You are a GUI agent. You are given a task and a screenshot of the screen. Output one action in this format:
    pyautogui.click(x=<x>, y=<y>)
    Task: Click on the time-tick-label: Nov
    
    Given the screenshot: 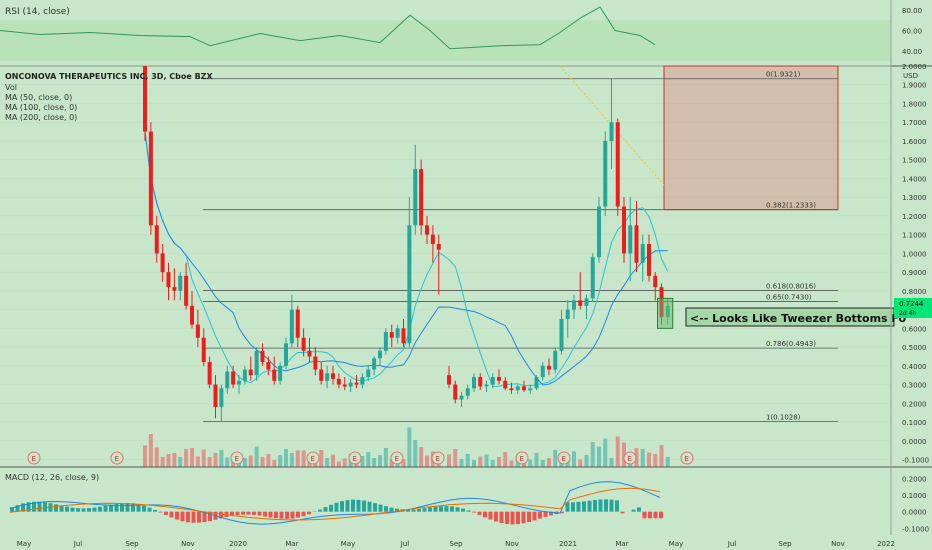 What is the action you would take?
    pyautogui.click(x=838, y=544)
    